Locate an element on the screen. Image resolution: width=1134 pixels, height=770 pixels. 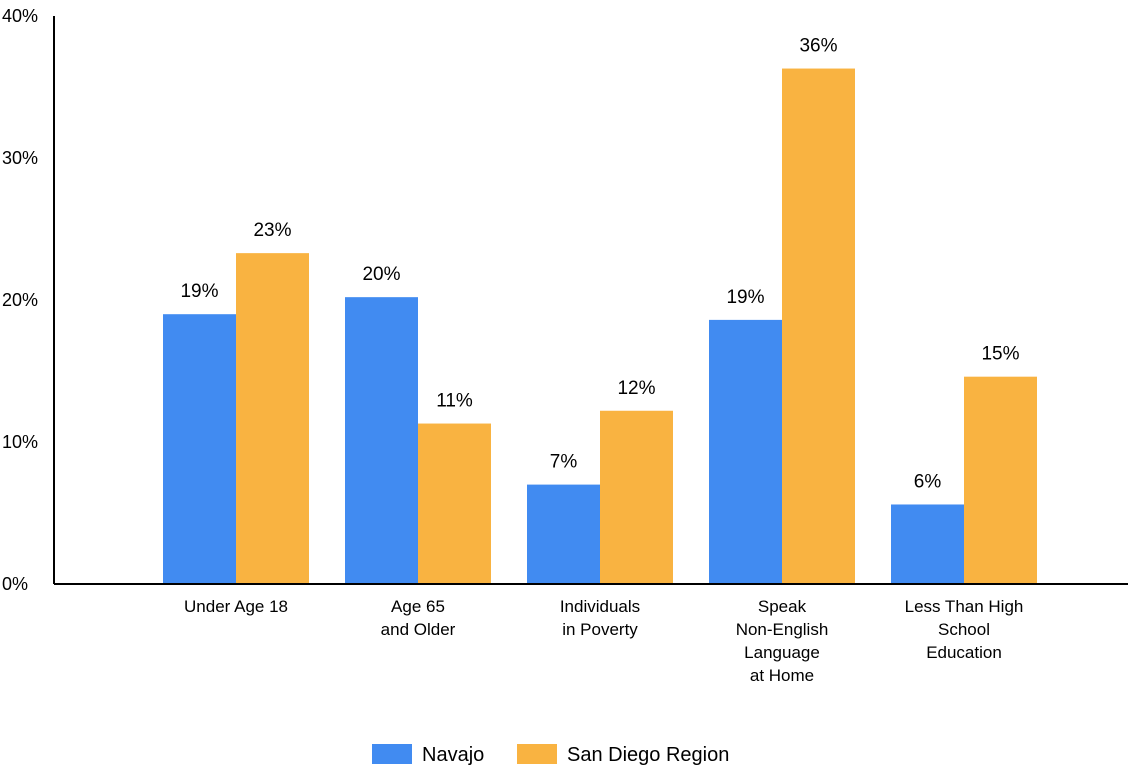
x-category-label: Under Age 18 is located at coordinates (236, 606).